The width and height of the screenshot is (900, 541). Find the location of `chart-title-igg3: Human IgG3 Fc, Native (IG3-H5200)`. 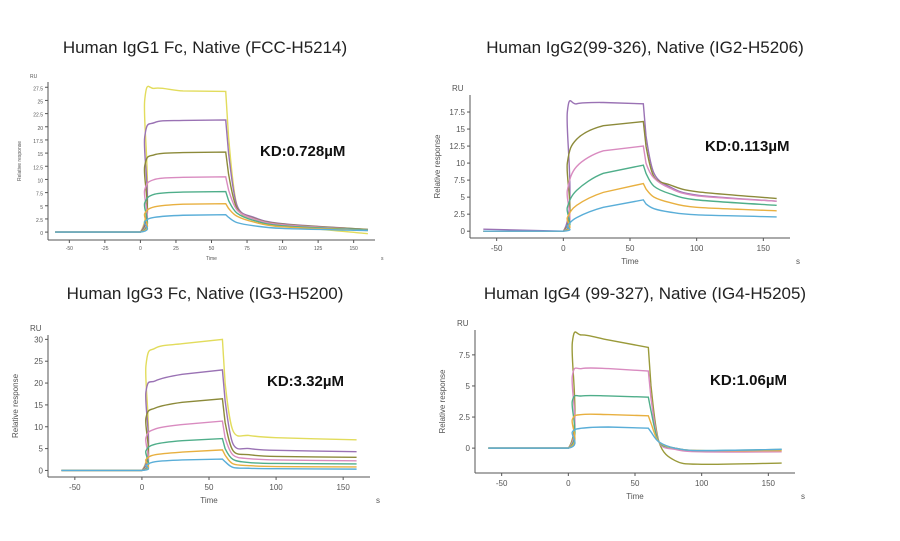

chart-title-igg3: Human IgG3 Fc, Native (IG3-H5200) is located at coordinates (205, 293).